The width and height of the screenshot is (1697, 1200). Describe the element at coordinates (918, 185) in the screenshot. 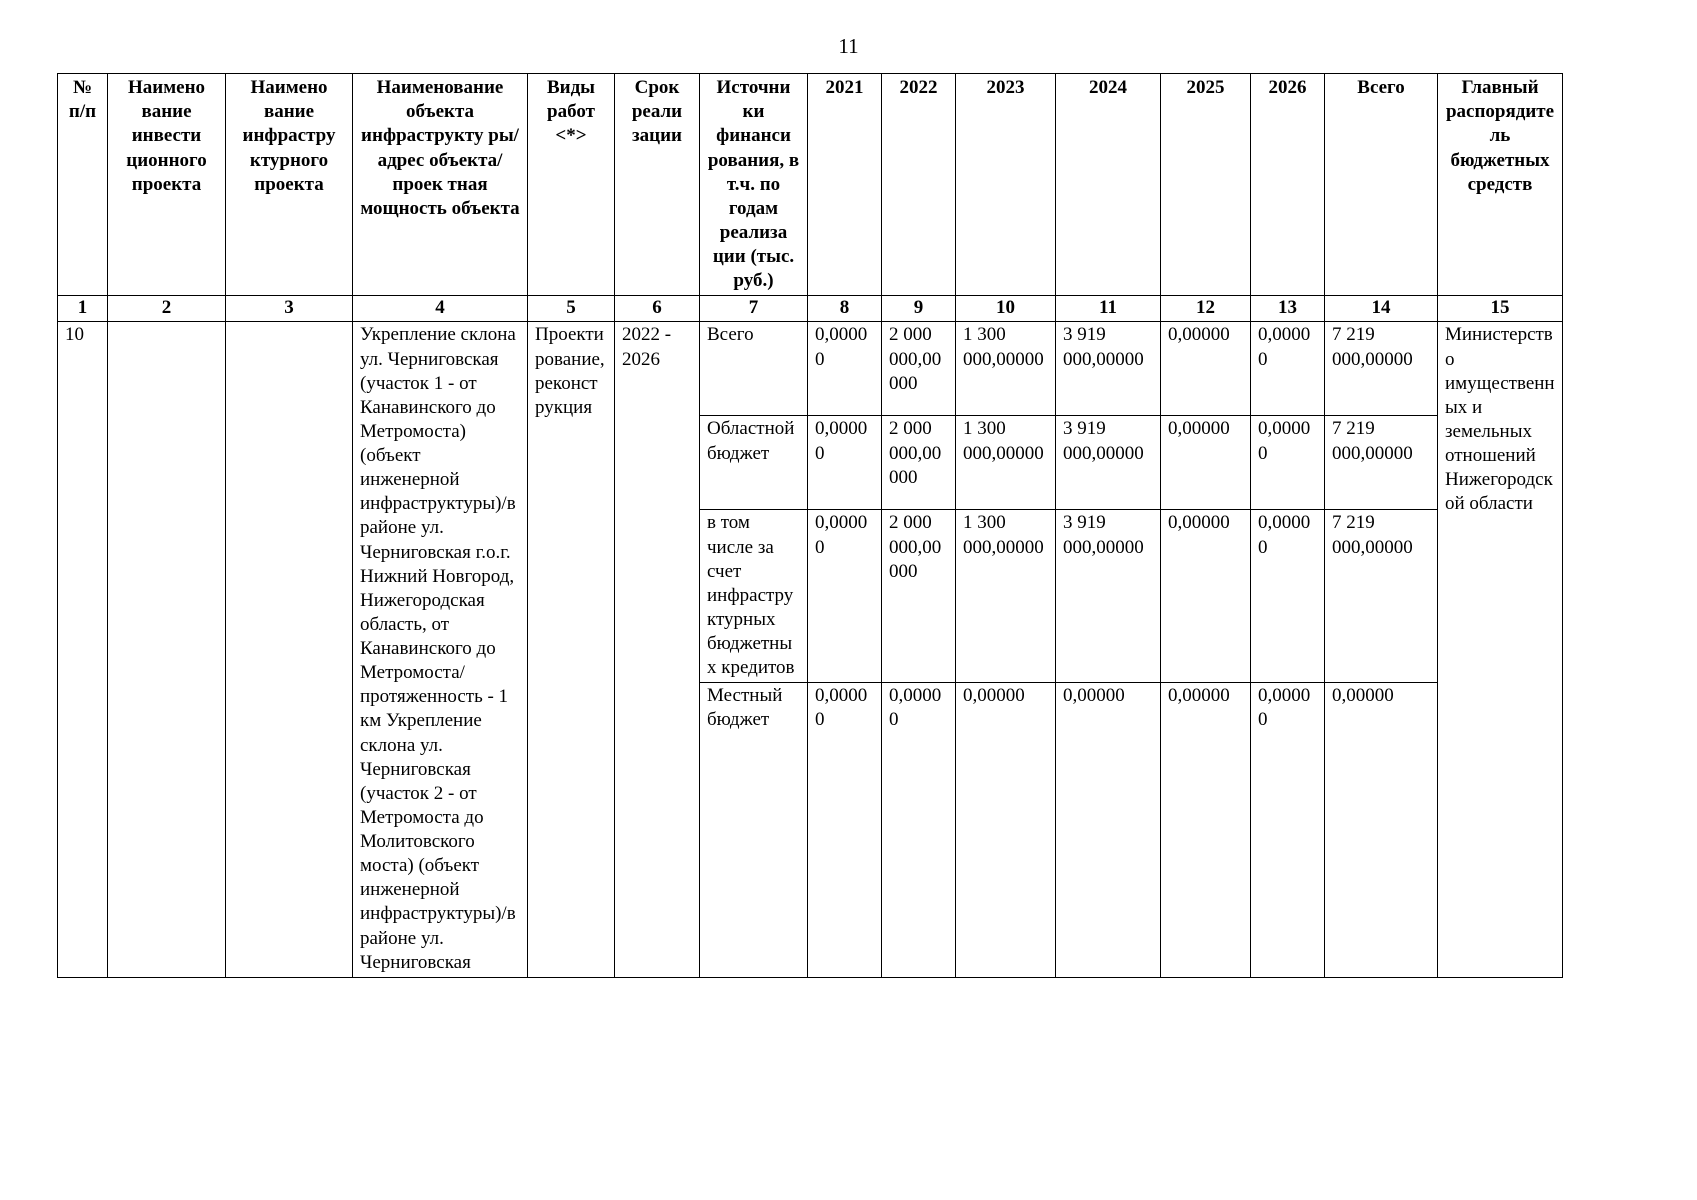

I see `header-cell-year-2022: 2022` at that location.